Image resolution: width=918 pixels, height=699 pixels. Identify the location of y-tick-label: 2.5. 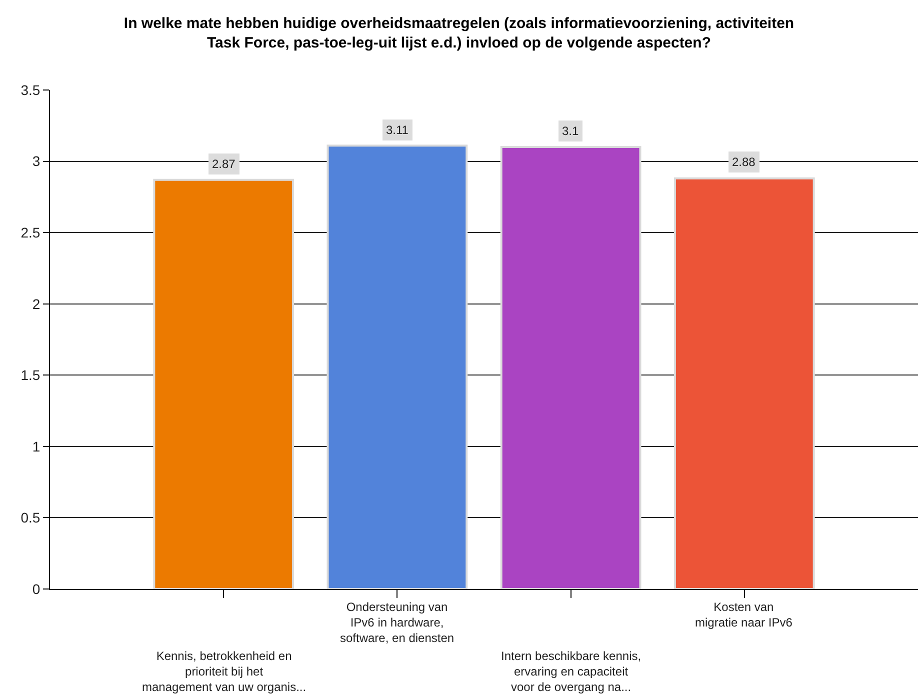
(30, 232).